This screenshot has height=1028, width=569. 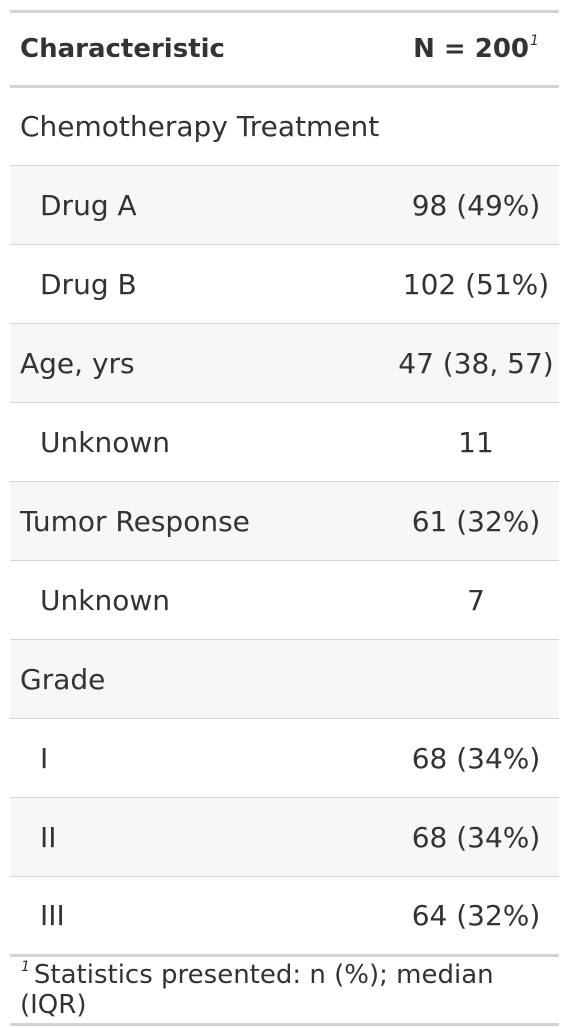 I want to click on header-footnote-marker: 1, so click(x=534, y=41).